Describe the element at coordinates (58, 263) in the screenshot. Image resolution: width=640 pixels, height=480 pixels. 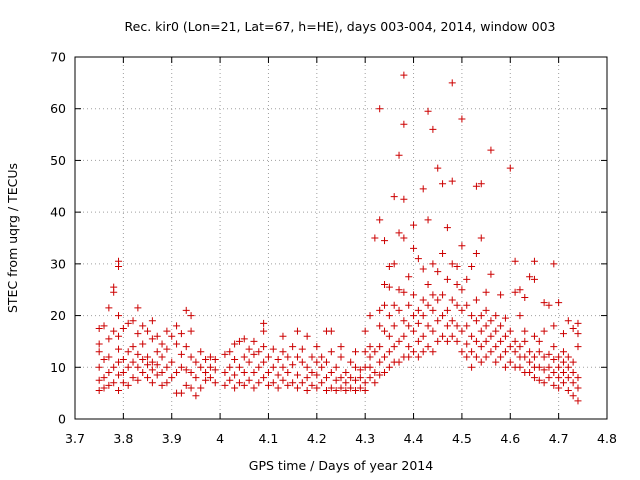
I see `y-tick-label: 30` at that location.